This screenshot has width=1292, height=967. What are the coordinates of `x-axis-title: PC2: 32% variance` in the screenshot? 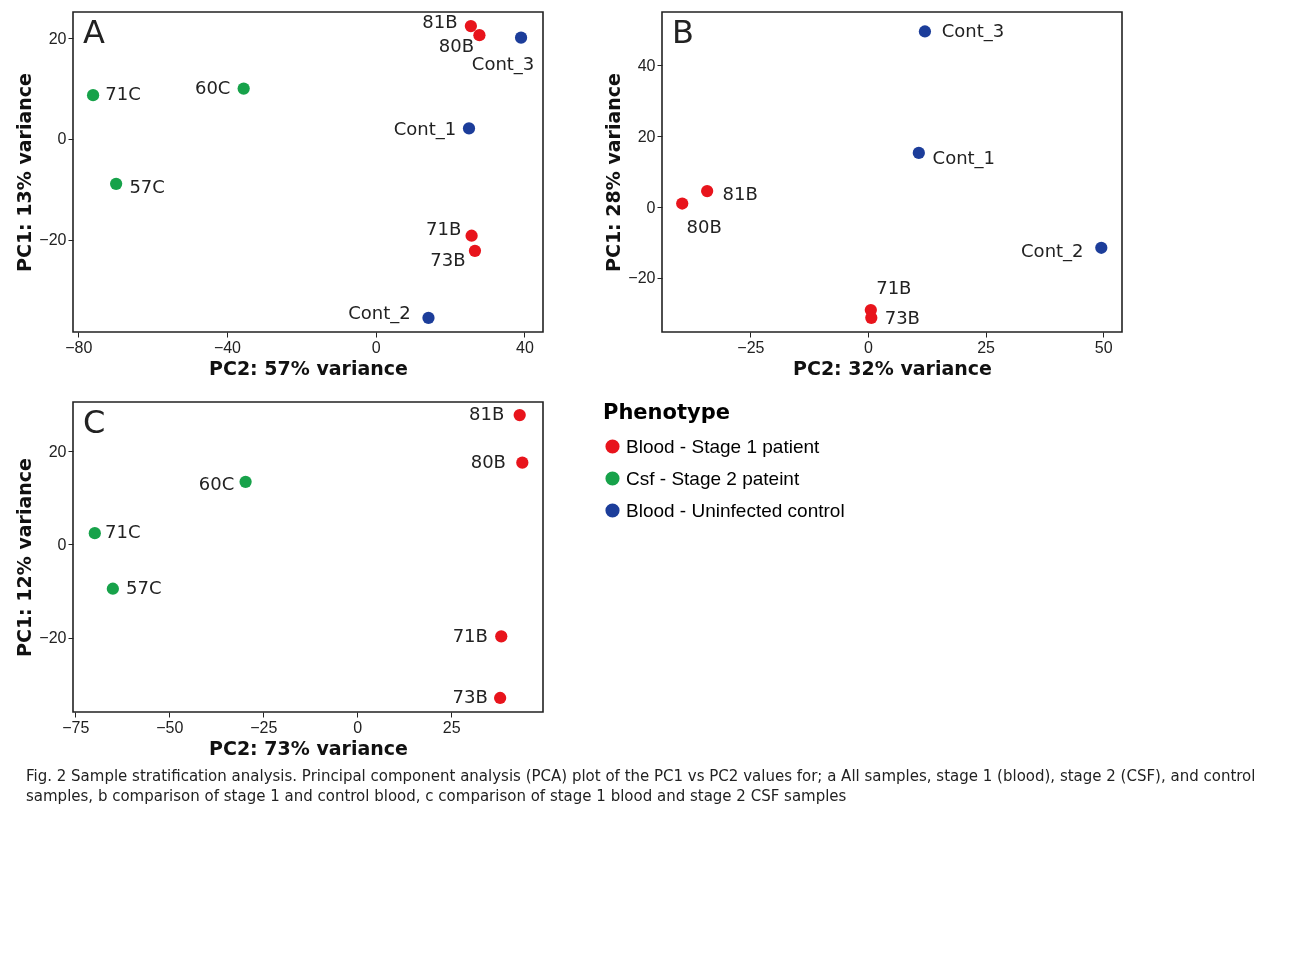 It's located at (892, 367).